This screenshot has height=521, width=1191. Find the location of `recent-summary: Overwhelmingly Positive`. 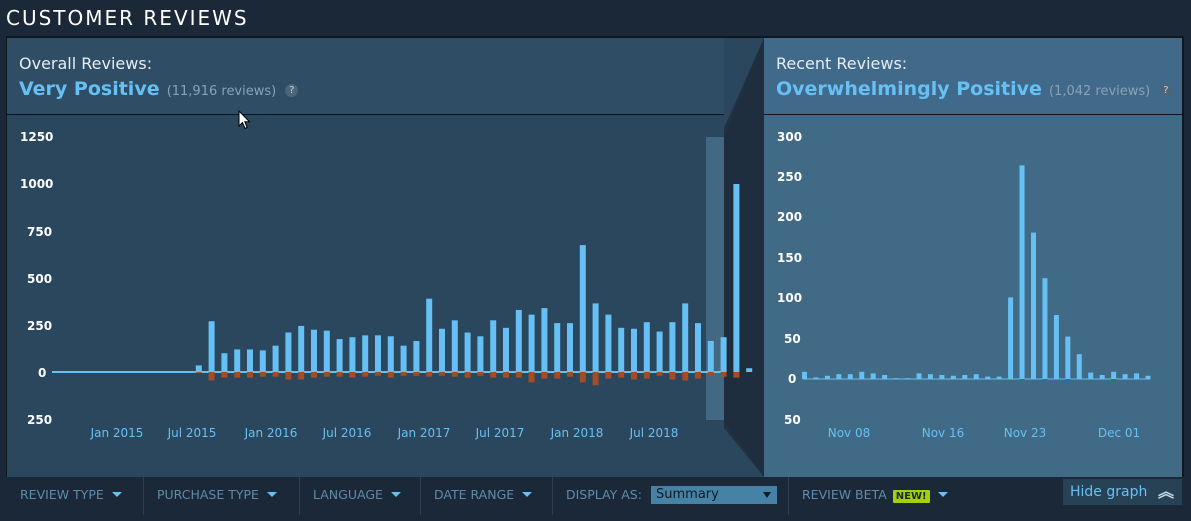

recent-summary: Overwhelmingly Positive is located at coordinates (909, 89).